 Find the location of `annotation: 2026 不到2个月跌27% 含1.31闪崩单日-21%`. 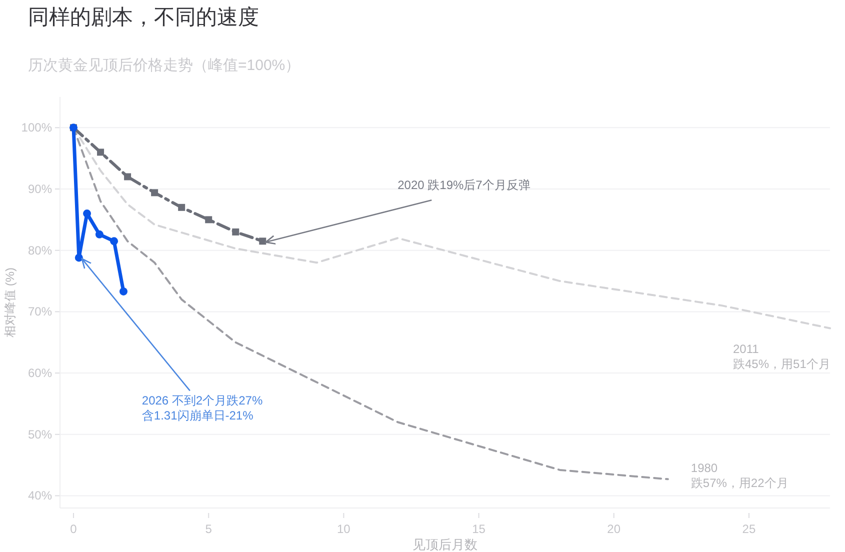

annotation: 2026 不到2个月跌27% 含1.31闪崩单日-21% is located at coordinates (202, 408).